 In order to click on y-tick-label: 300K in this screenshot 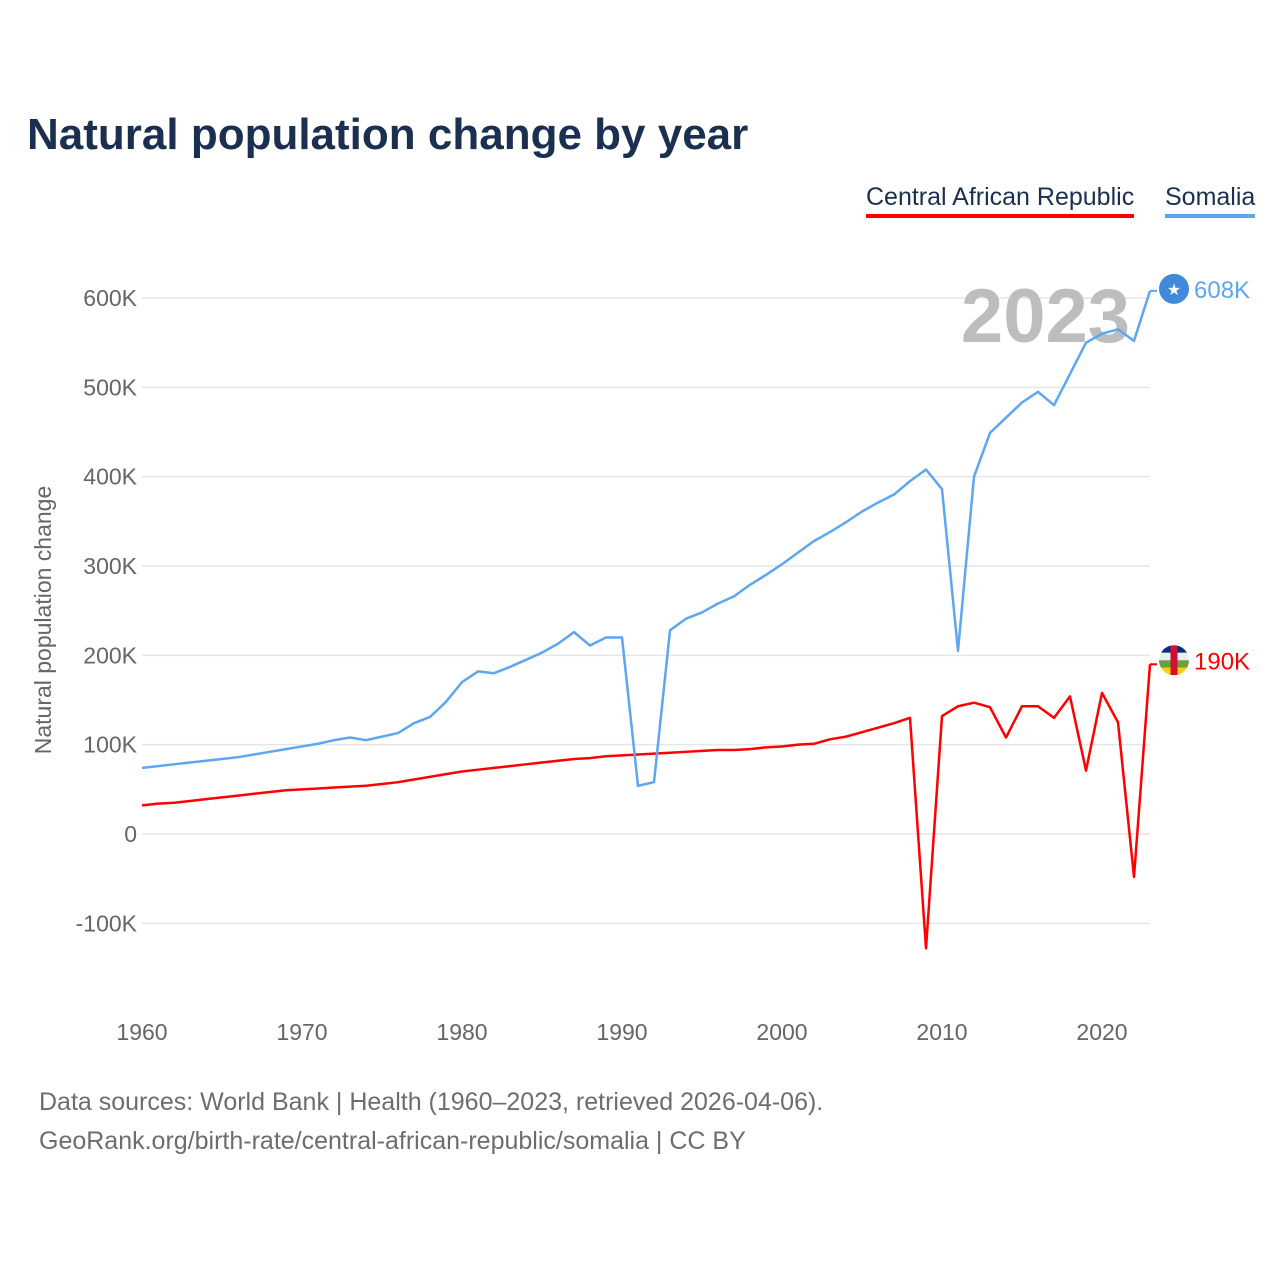, I will do `click(110, 566)`.